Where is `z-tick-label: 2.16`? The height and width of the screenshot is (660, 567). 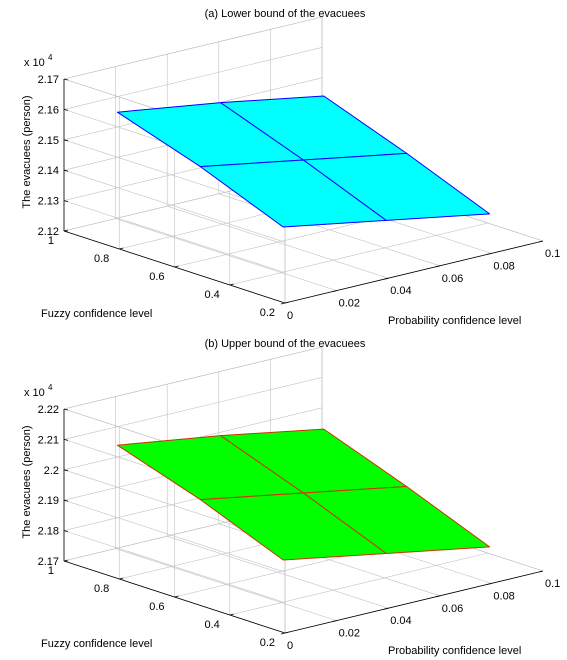
z-tick-label: 2.16 is located at coordinates (48, 110).